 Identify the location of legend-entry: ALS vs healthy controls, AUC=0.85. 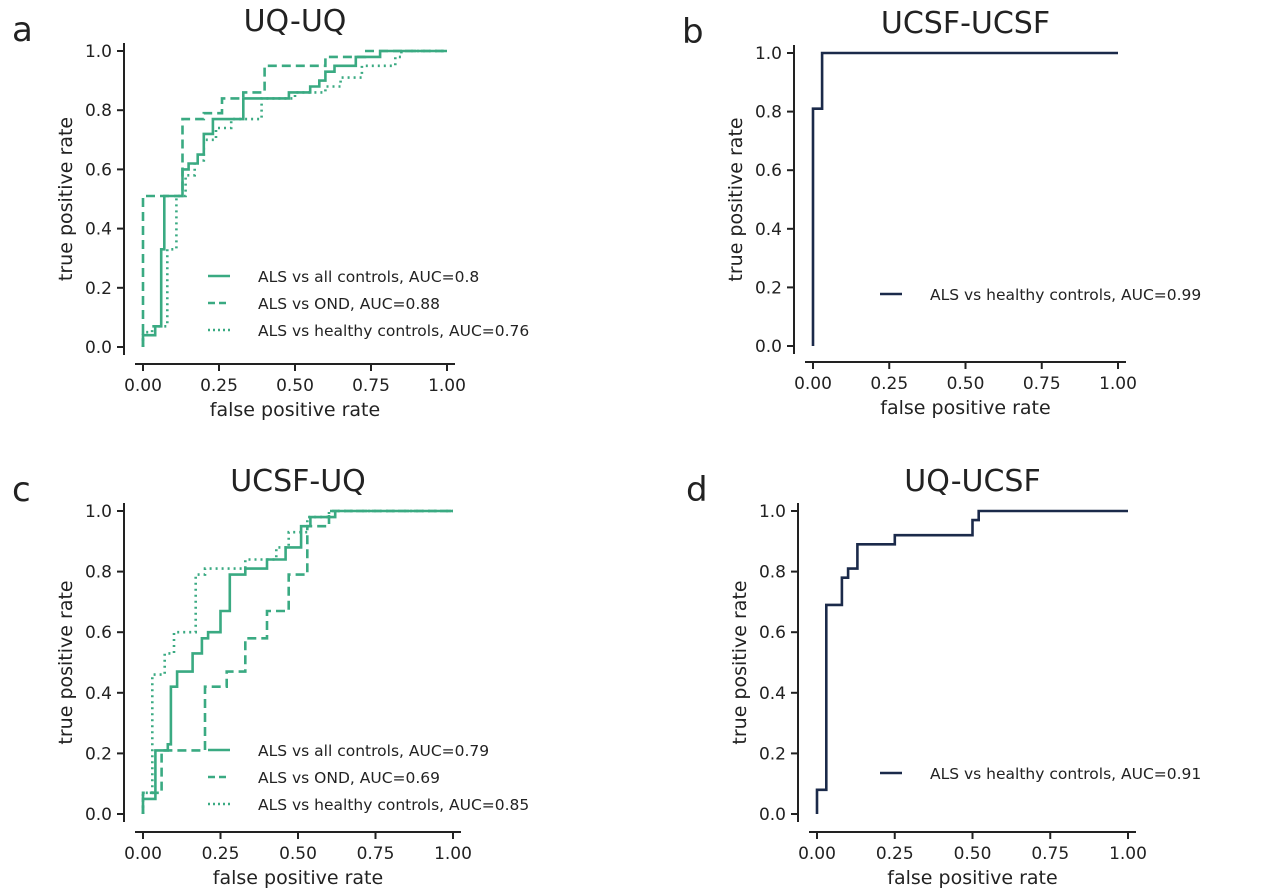
(393, 805).